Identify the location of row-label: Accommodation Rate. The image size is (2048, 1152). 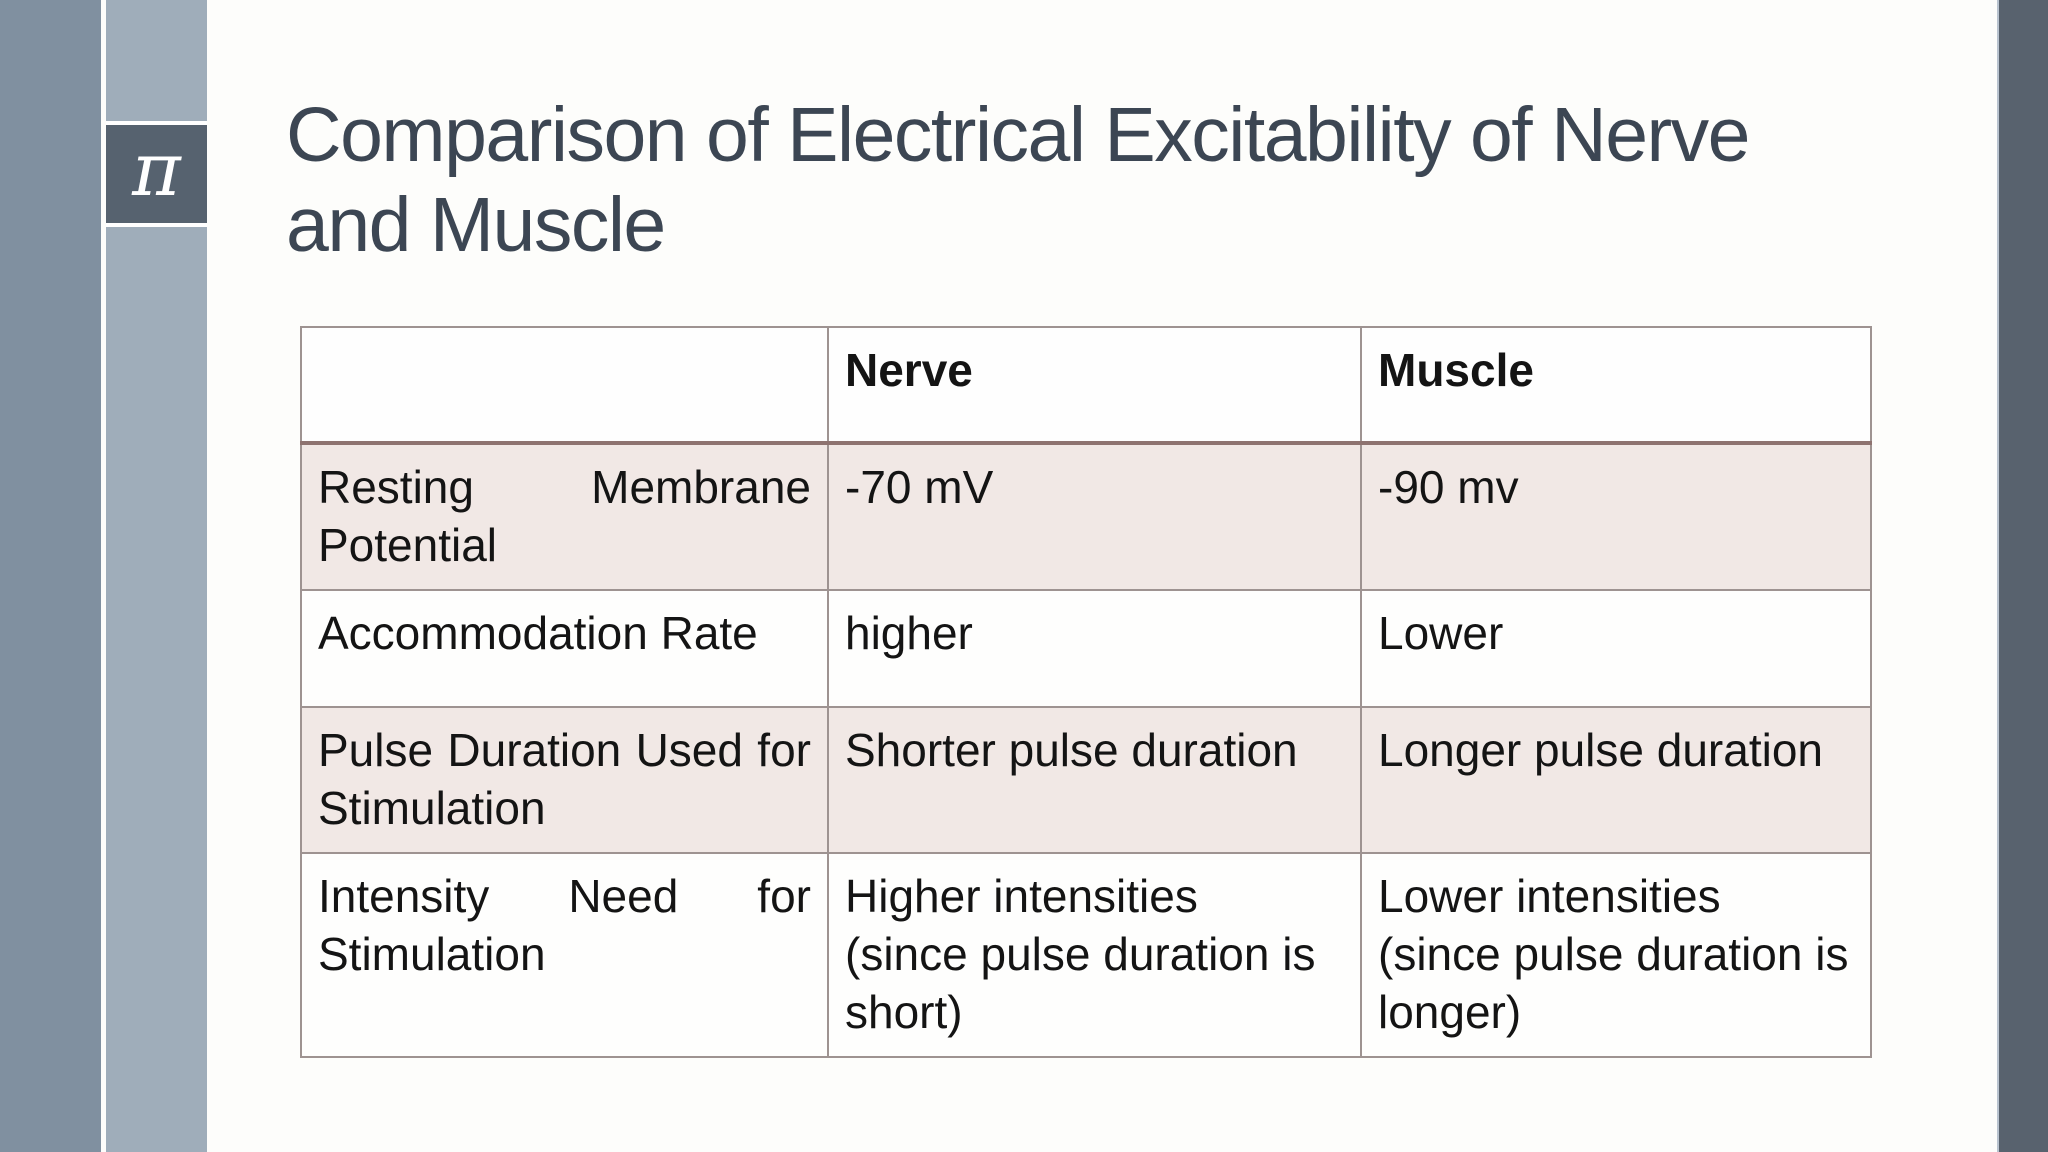
(564, 648).